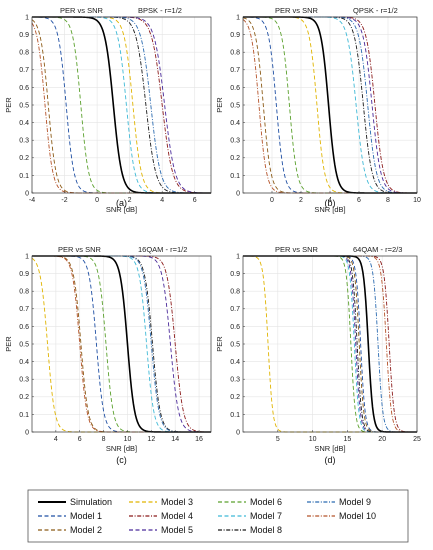 The width and height of the screenshot is (433, 550). I want to click on x-tick-label: -2, so click(64, 200).